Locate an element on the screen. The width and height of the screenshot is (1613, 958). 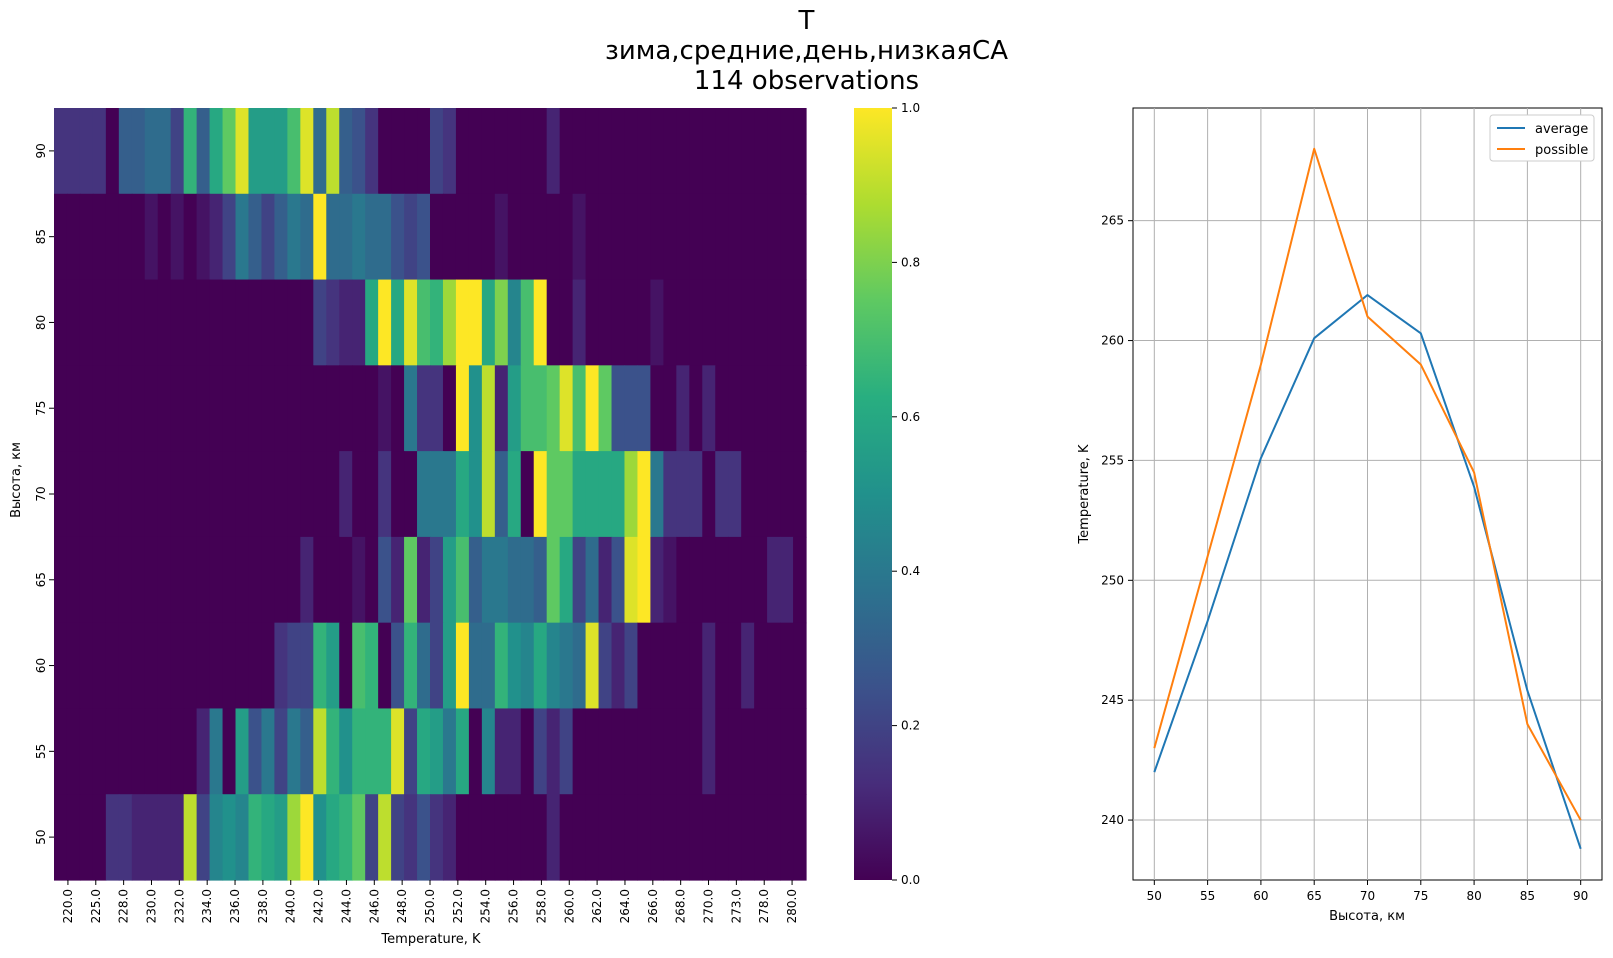
heatmap-x-tick-label: 266.0 is located at coordinates (653, 906).